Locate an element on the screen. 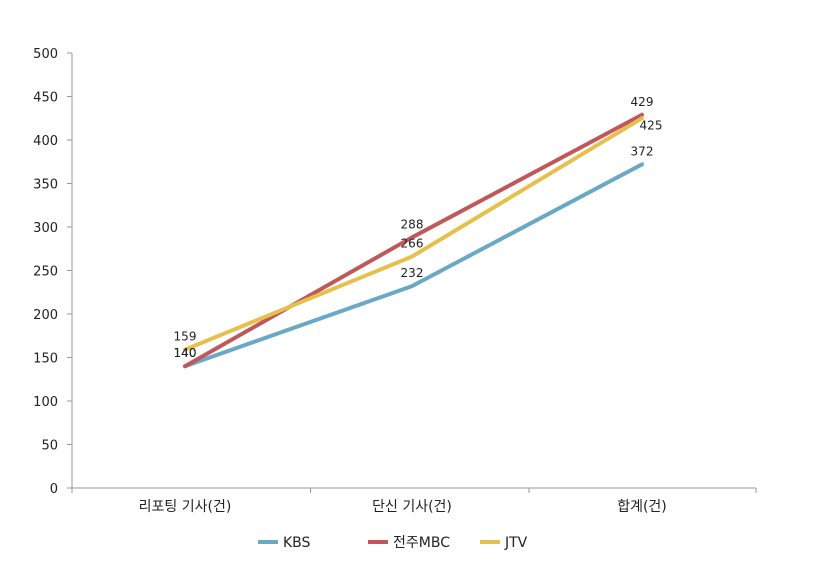 This screenshot has height=588, width=837. data-label: 429 is located at coordinates (642, 102).